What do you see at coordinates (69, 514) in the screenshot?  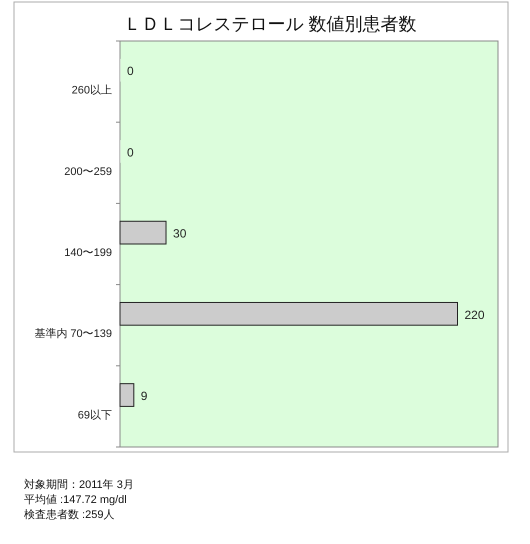 I see `text: 検査患者数 :259人` at bounding box center [69, 514].